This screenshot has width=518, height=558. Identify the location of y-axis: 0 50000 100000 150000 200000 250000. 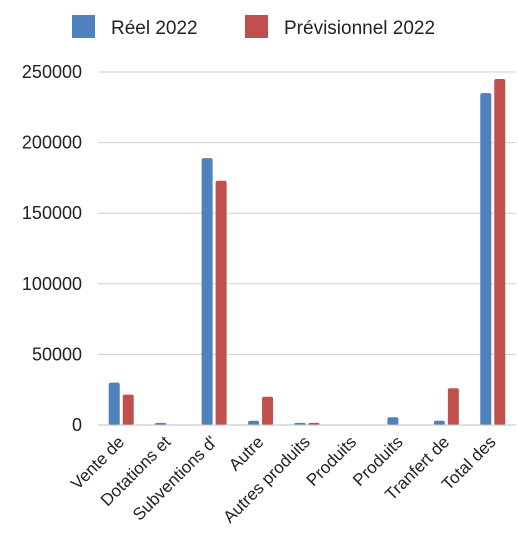
(52, 248).